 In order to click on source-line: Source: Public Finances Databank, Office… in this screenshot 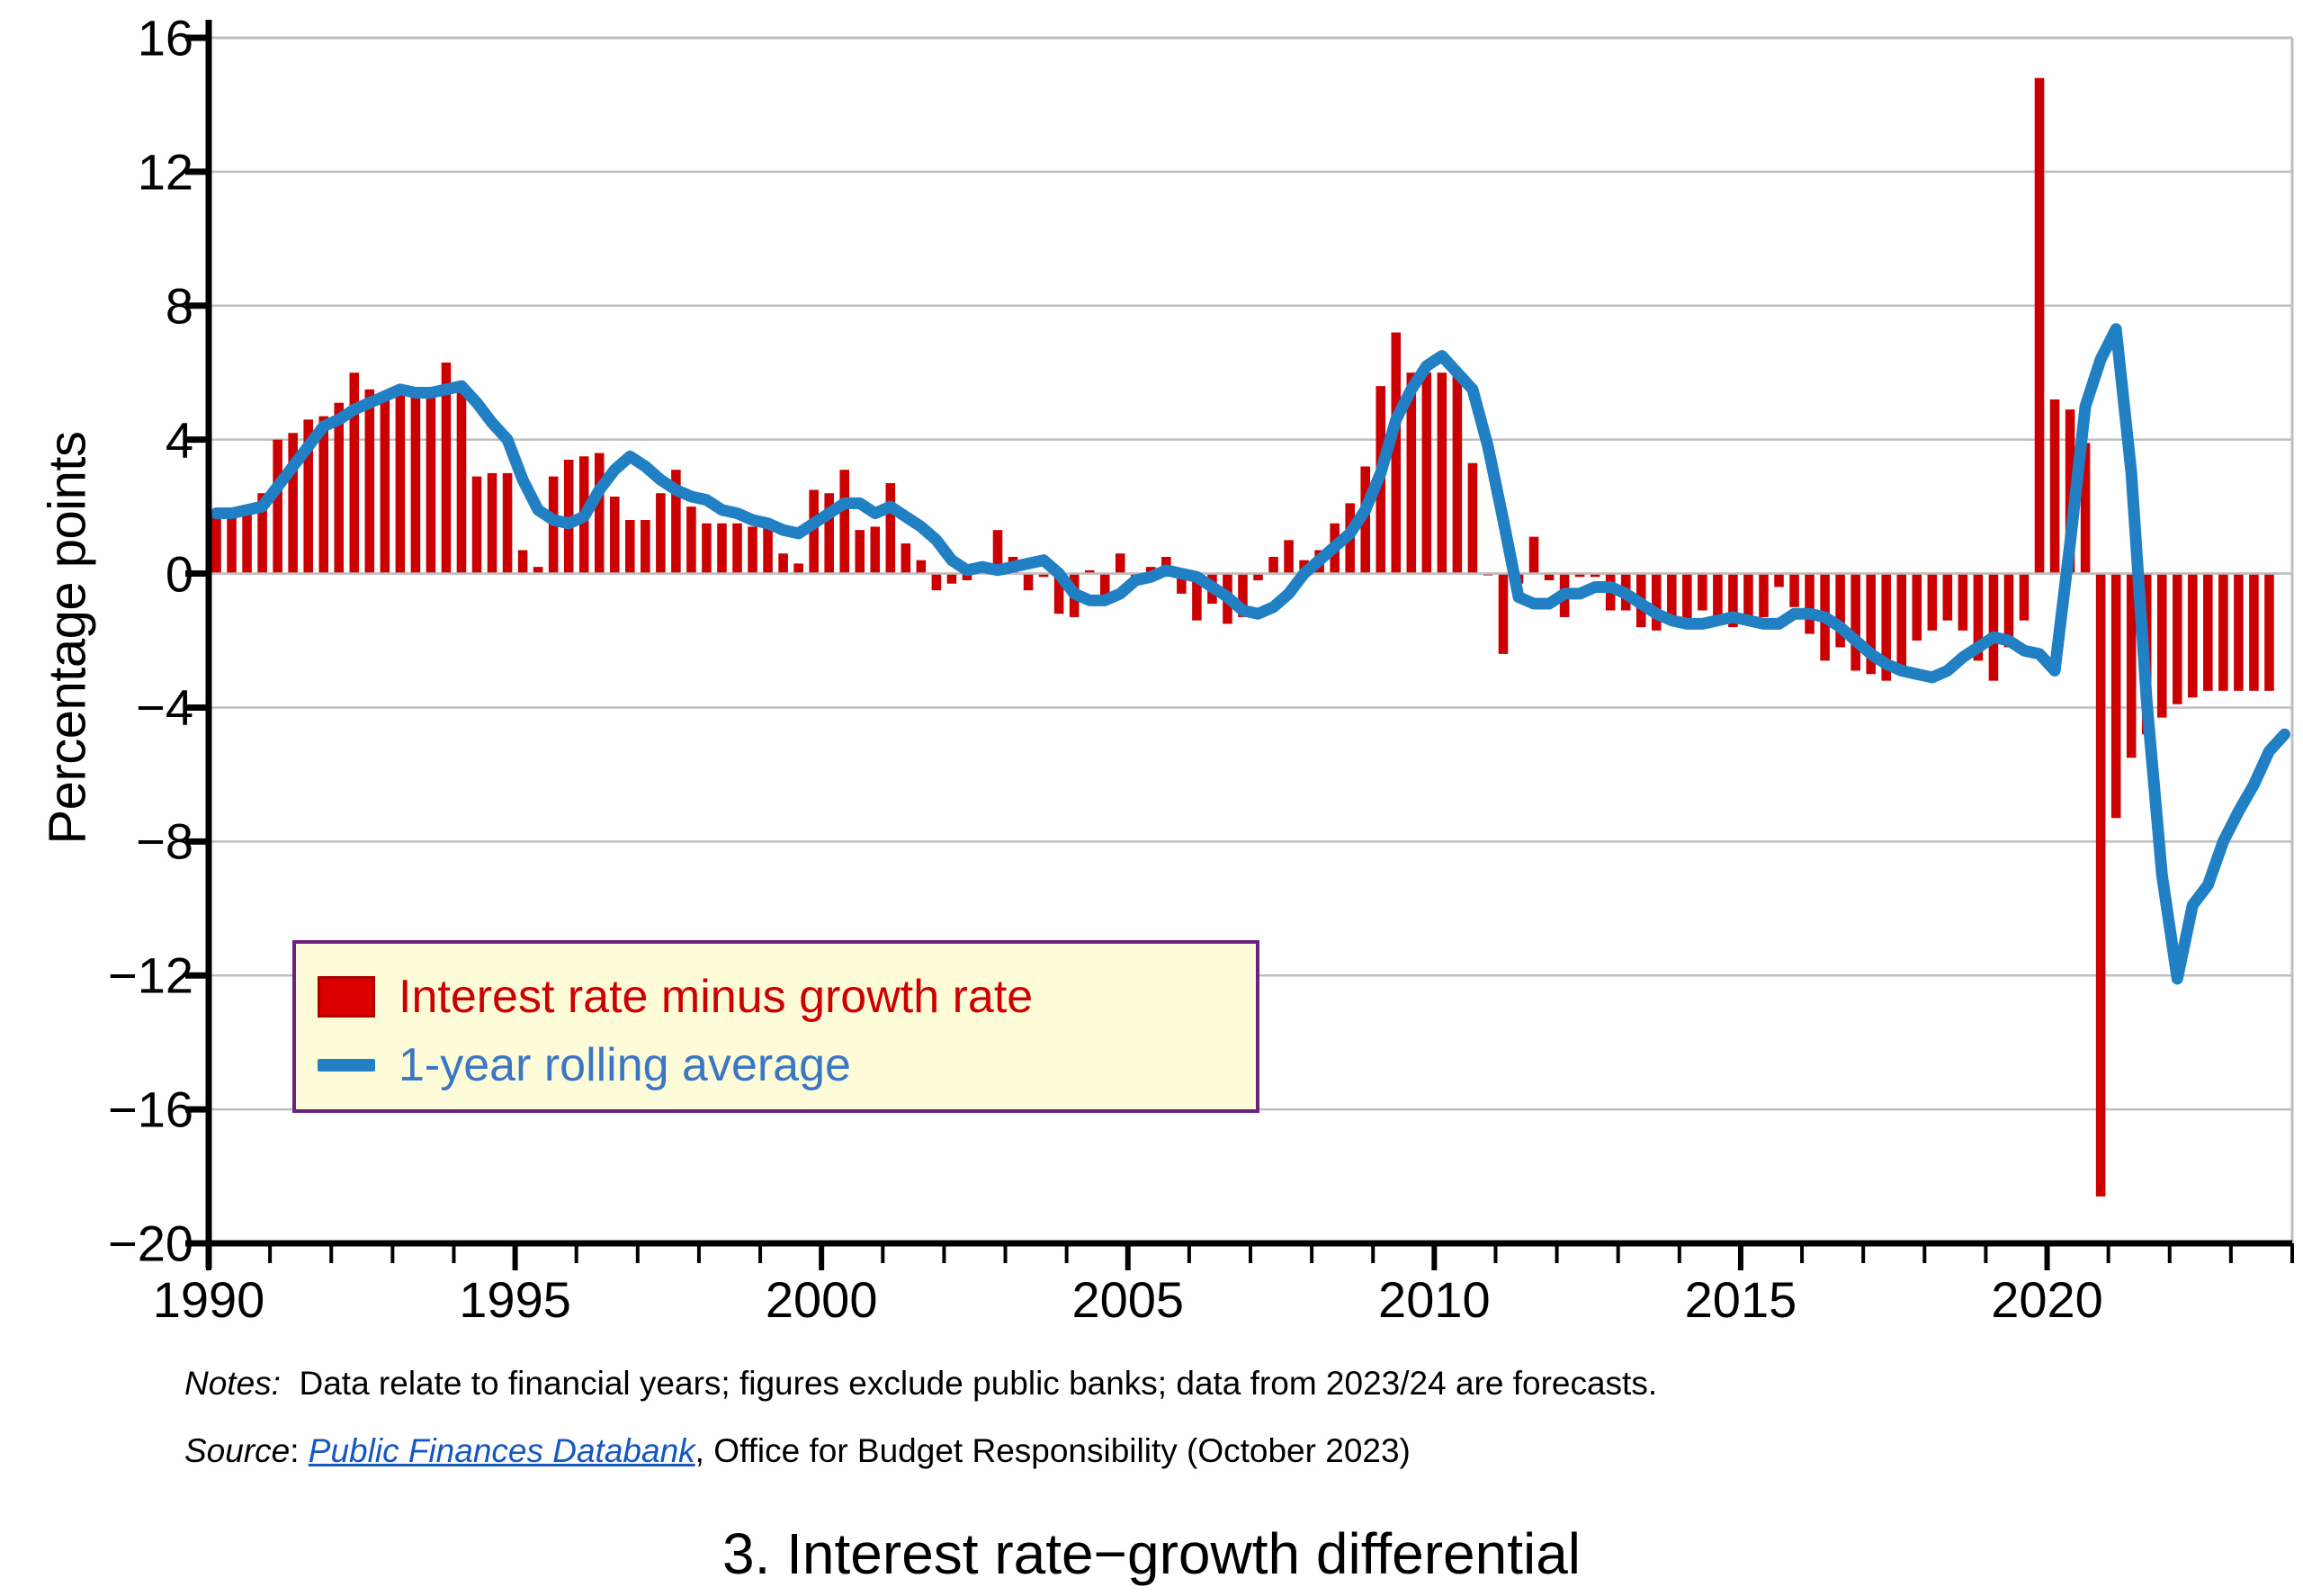, I will do `click(798, 1451)`.